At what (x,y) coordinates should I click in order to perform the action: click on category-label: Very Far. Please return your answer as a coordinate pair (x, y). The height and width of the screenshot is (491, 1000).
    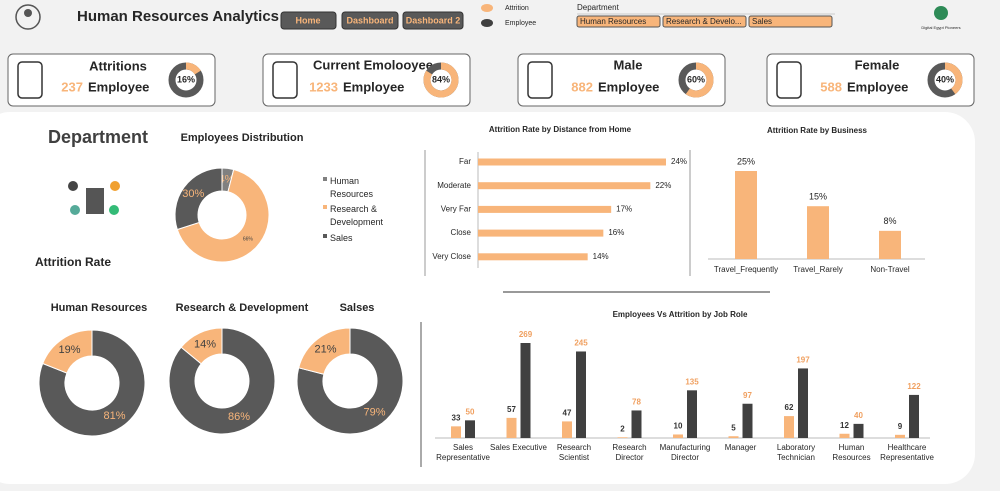
    Looking at the image, I should click on (456, 209).